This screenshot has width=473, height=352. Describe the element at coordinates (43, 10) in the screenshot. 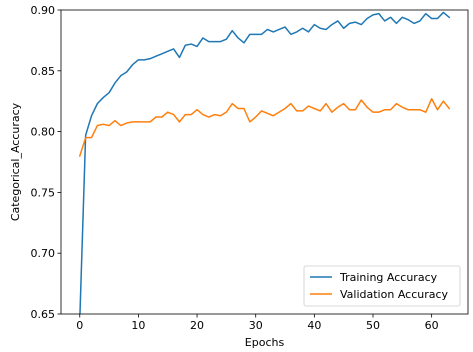

I see `y-tick-label: 0.90` at that location.